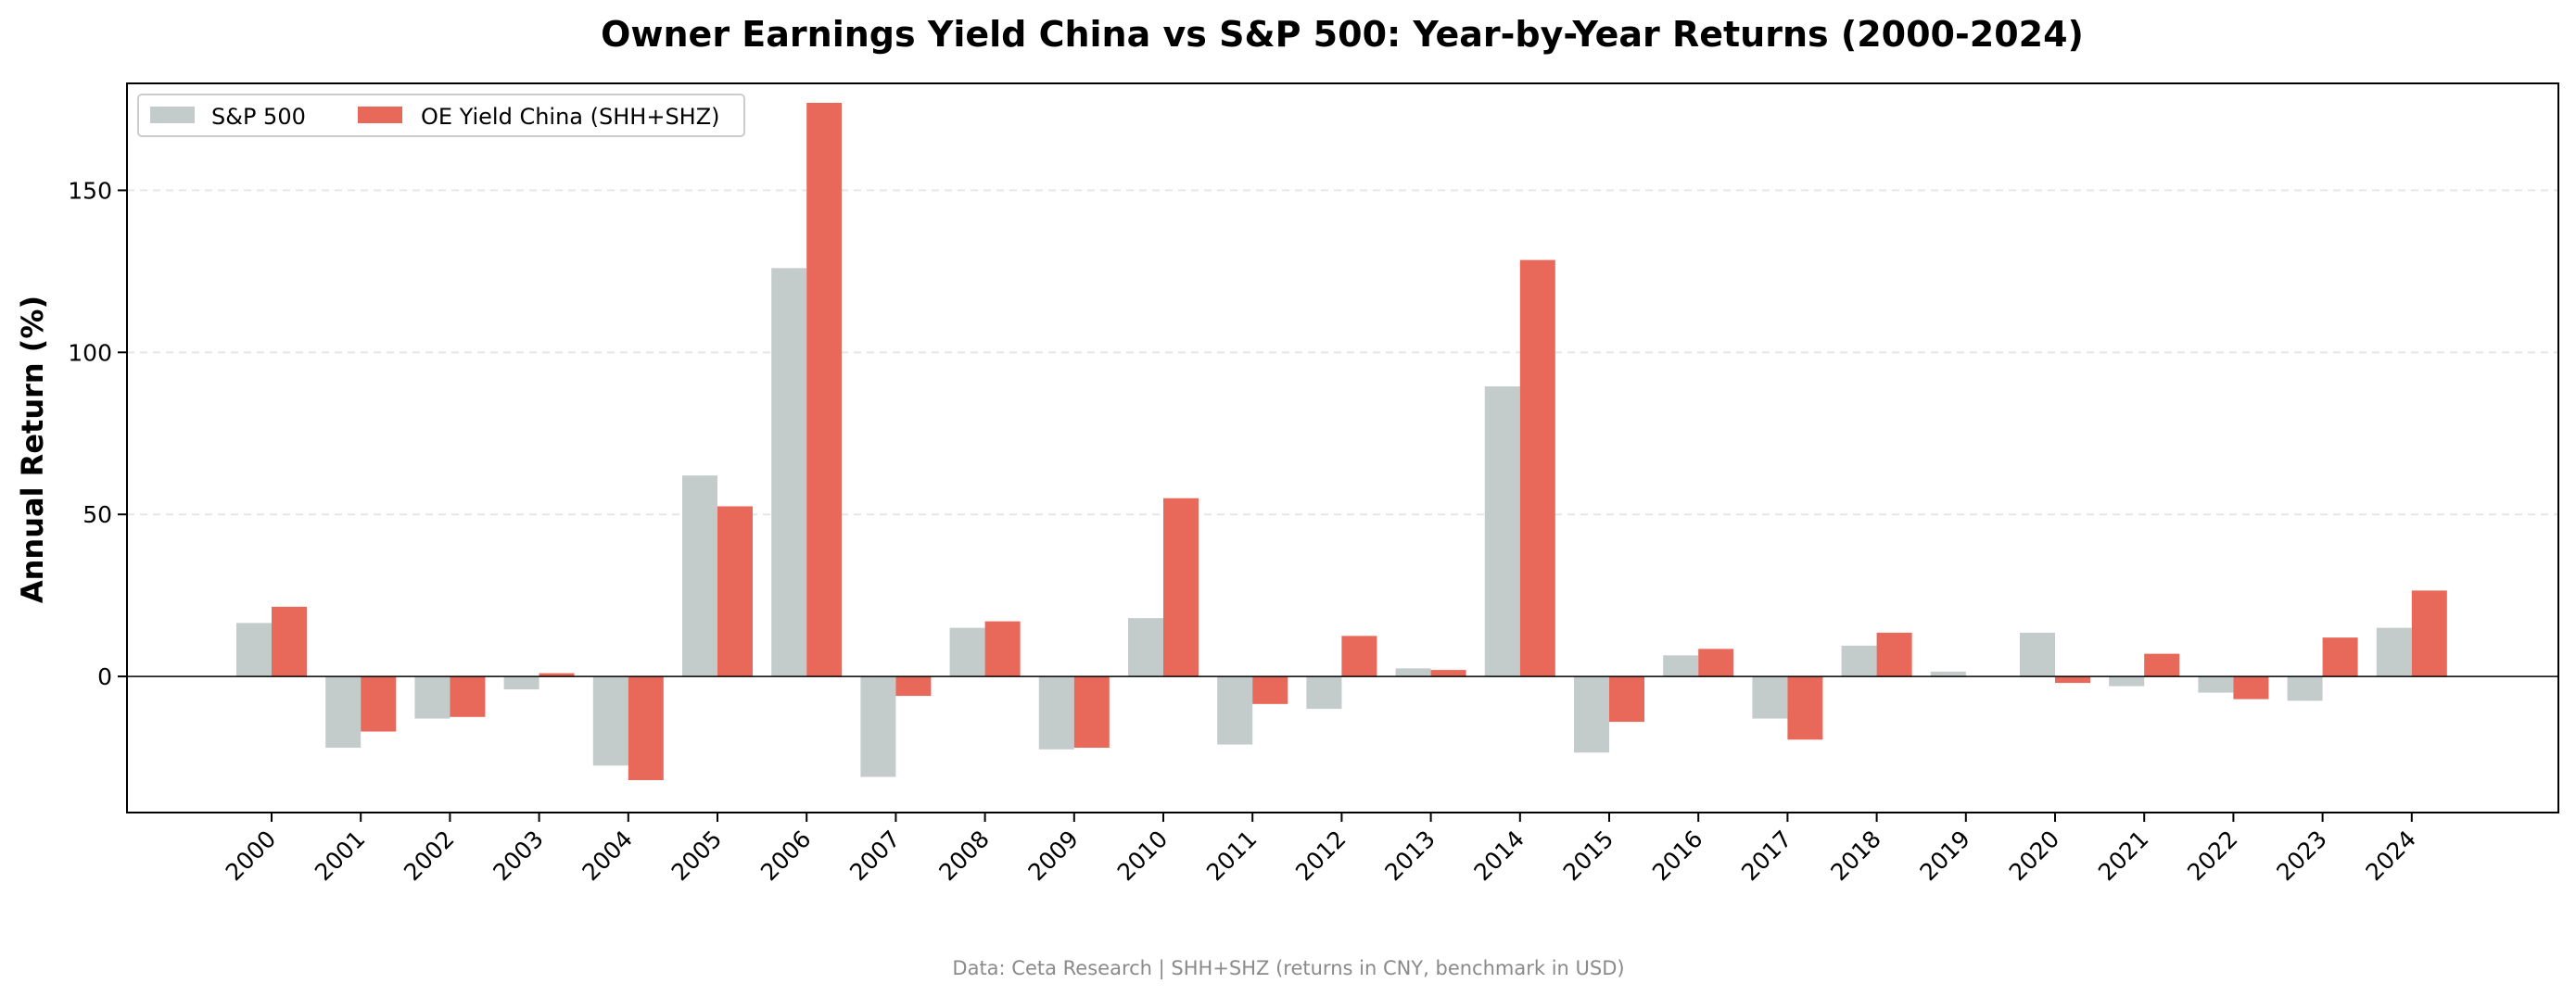 This screenshot has height=996, width=2576. Describe the element at coordinates (343, 712) in the screenshot. I see `bar-sp500-2001` at that location.